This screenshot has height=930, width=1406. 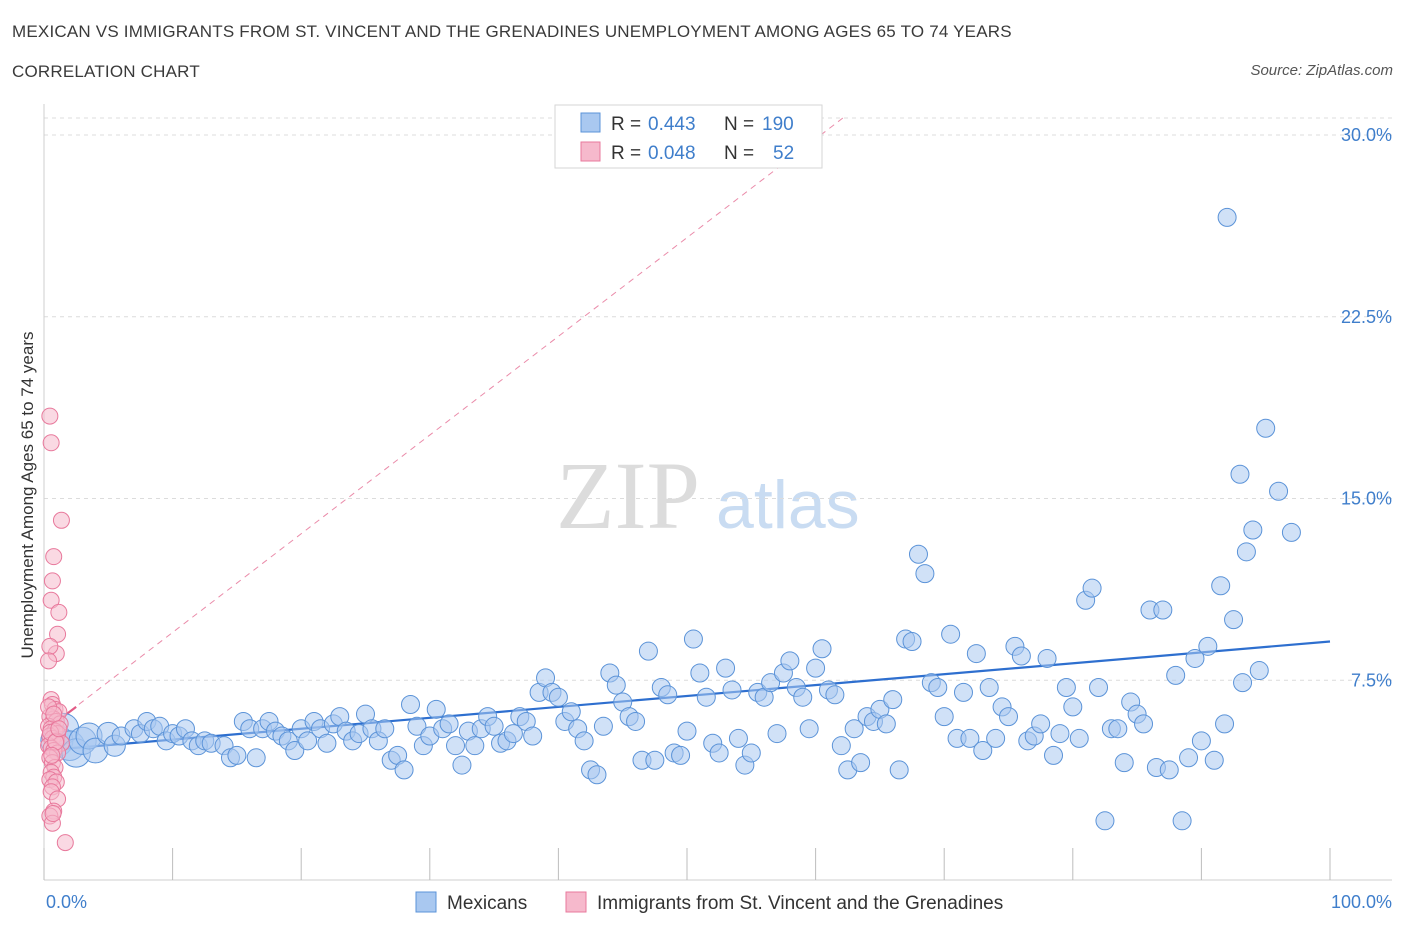 What do you see at coordinates (590, 122) in the screenshot?
I see `legend-swatch-blue` at bounding box center [590, 122].